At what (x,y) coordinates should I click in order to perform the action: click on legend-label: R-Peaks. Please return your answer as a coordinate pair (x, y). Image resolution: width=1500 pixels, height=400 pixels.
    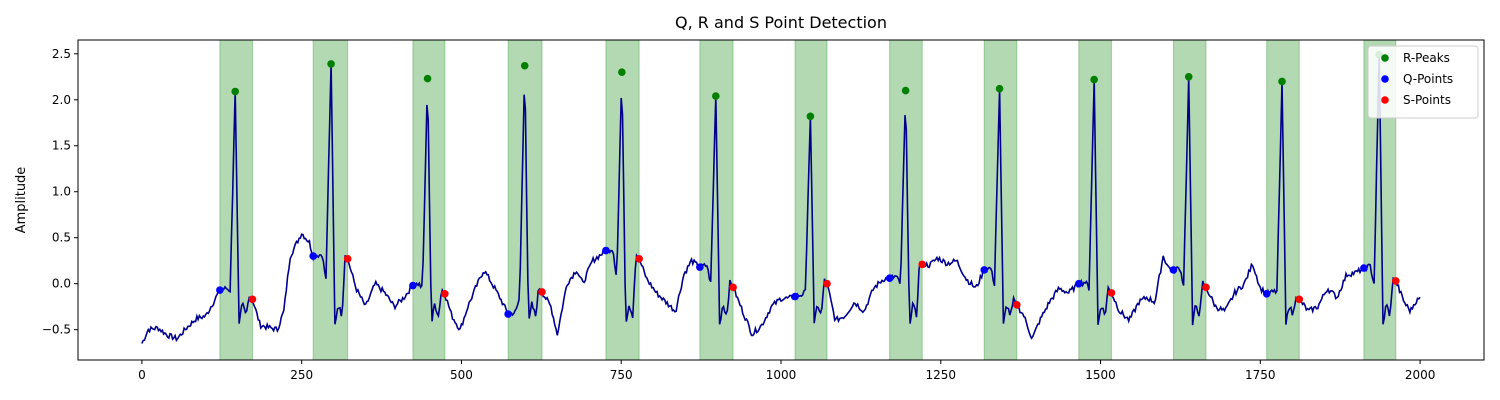
    Looking at the image, I should click on (1426, 58).